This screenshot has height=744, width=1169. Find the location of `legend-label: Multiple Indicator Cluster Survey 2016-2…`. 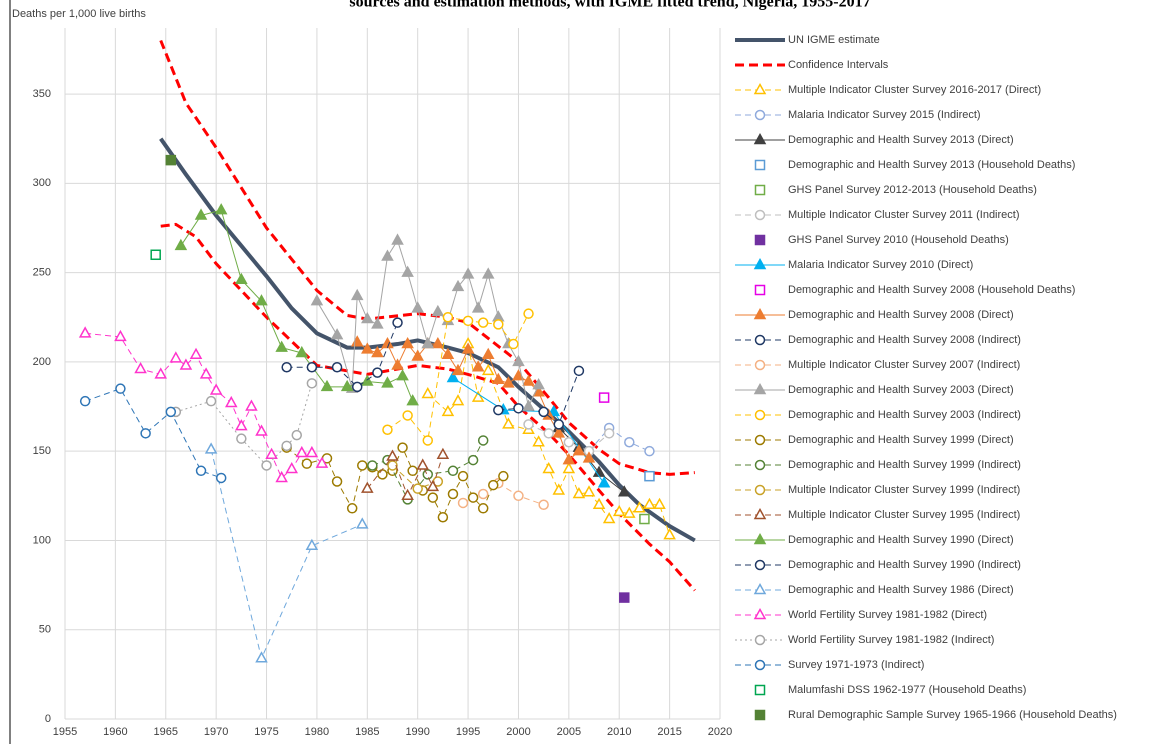

legend-label: Multiple Indicator Cluster Survey 2016-2… is located at coordinates (914, 90).